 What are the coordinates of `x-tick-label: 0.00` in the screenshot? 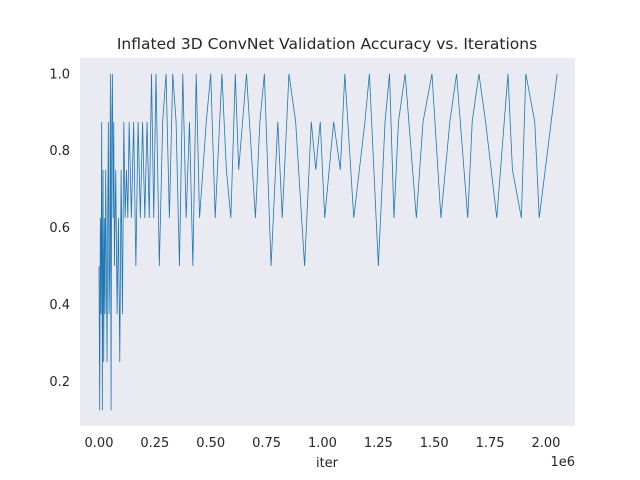 It's located at (99, 443).